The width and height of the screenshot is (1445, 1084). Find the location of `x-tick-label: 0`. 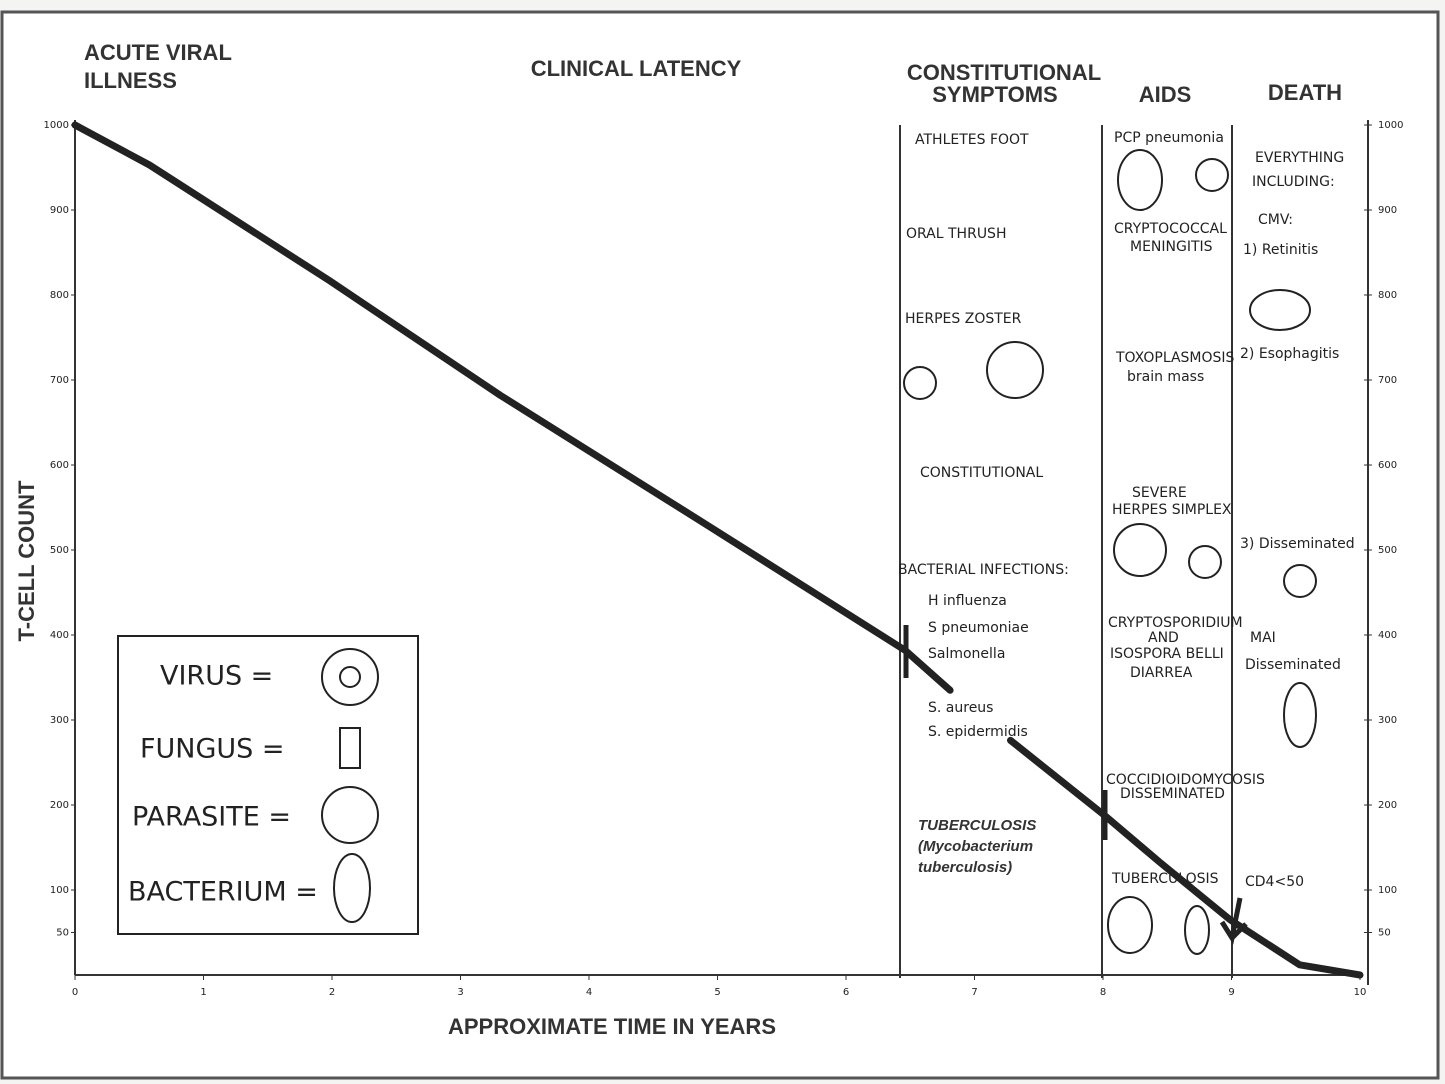

x-tick-label: 0 is located at coordinates (75, 992).